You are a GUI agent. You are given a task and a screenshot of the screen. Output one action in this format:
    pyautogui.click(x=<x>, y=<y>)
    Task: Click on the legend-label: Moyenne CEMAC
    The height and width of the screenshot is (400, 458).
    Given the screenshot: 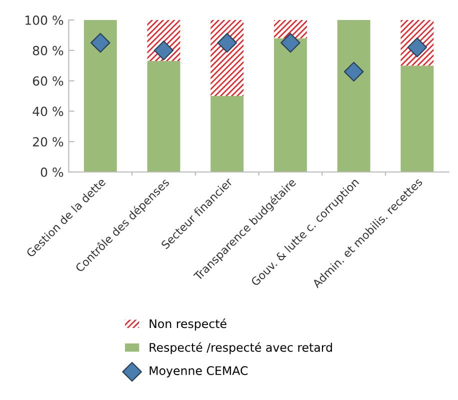 What is the action you would take?
    pyautogui.click(x=199, y=372)
    